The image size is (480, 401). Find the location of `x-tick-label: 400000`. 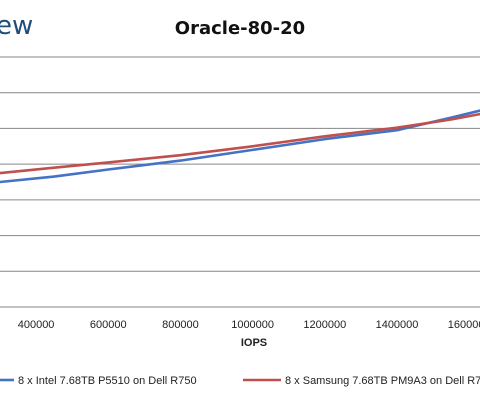

x-tick-label: 400000 is located at coordinates (36, 325).